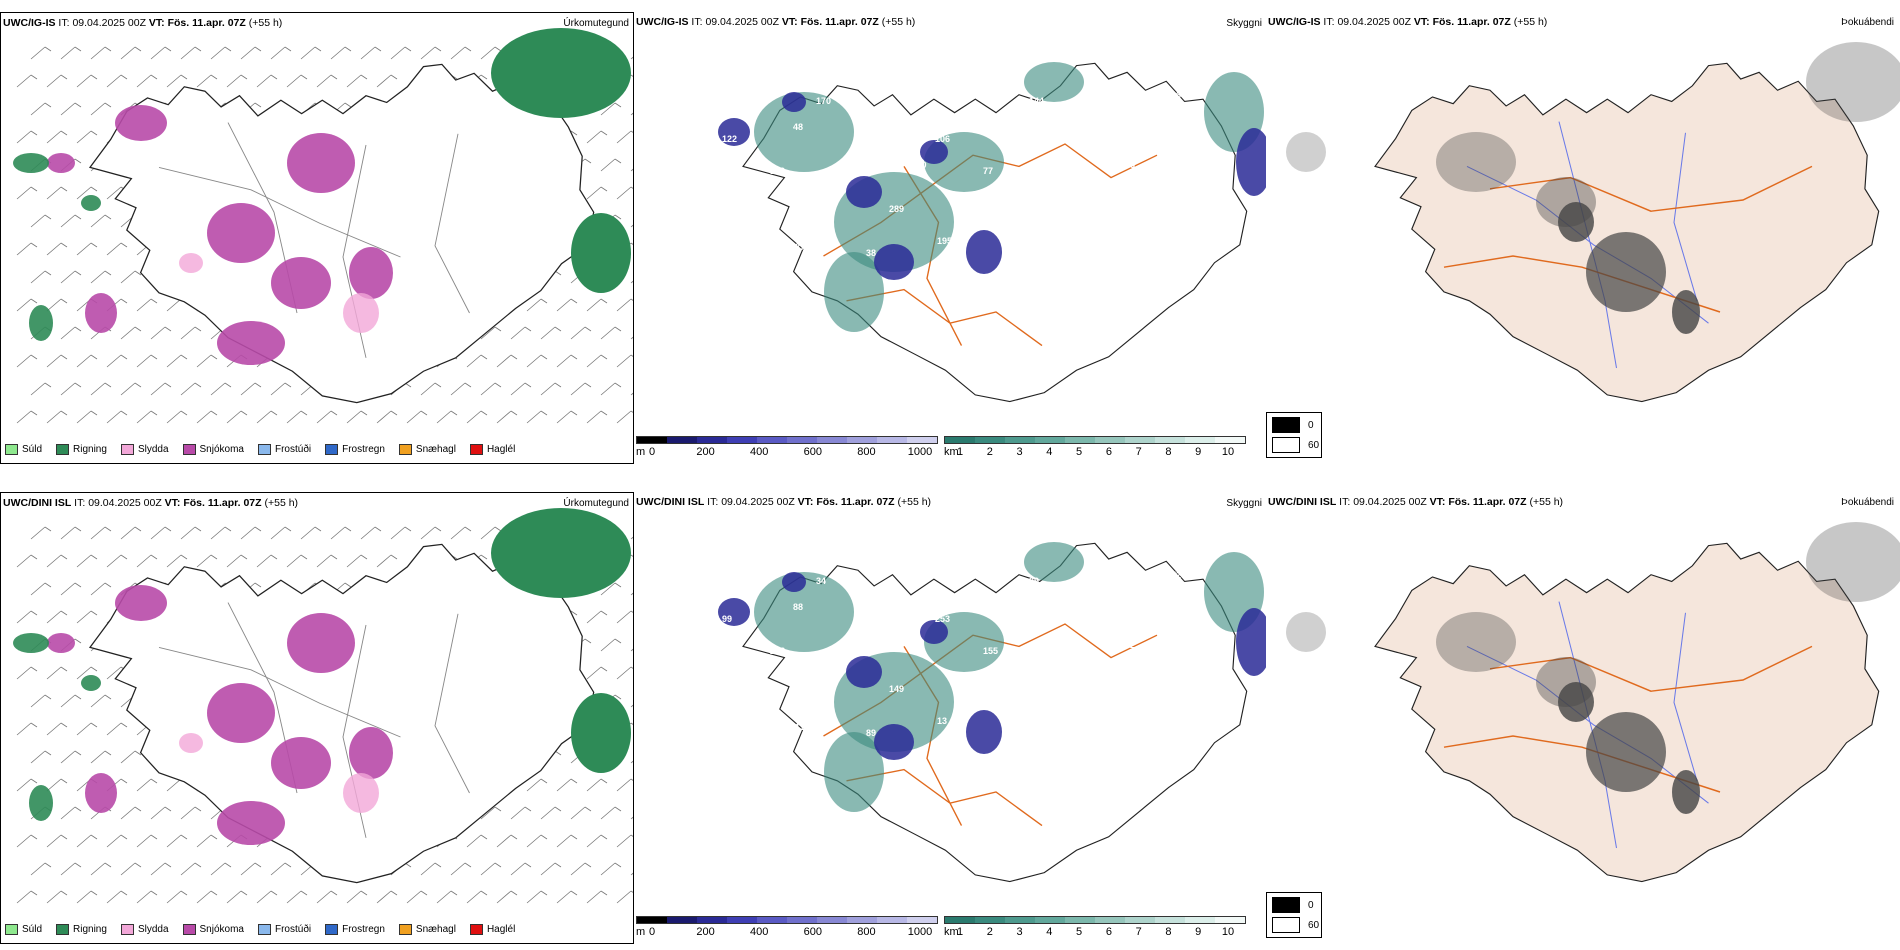  What do you see at coordinates (892, 569) in the screenshot?
I see `ceiling-value: 75` at bounding box center [892, 569].